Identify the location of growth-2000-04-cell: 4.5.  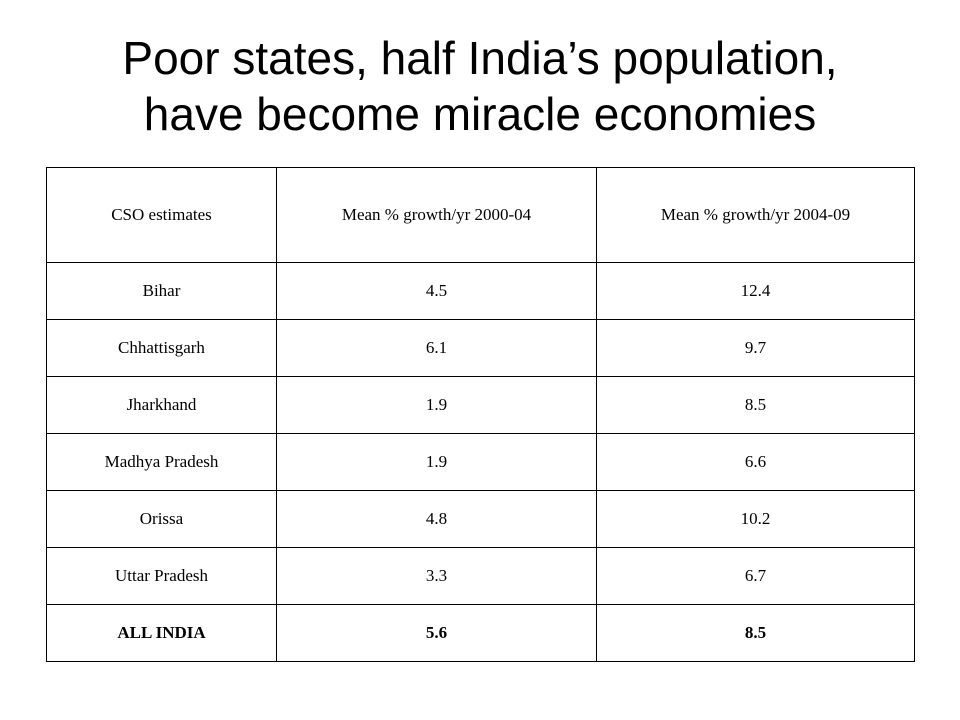
(436, 291).